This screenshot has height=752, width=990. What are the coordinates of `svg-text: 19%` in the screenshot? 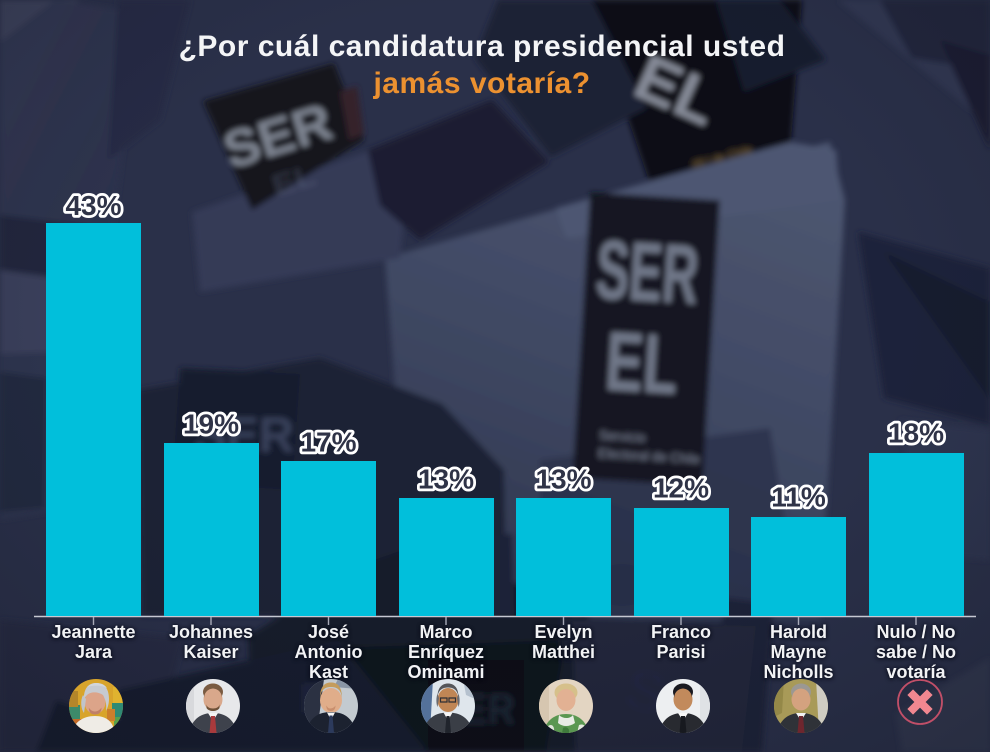 It's located at (211, 424).